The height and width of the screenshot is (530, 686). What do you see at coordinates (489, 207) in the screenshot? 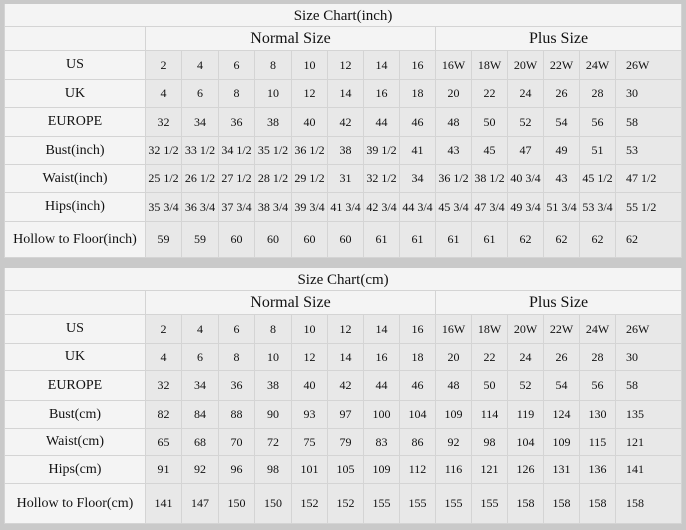
I see `value-cell: 47 3/4` at bounding box center [489, 207].